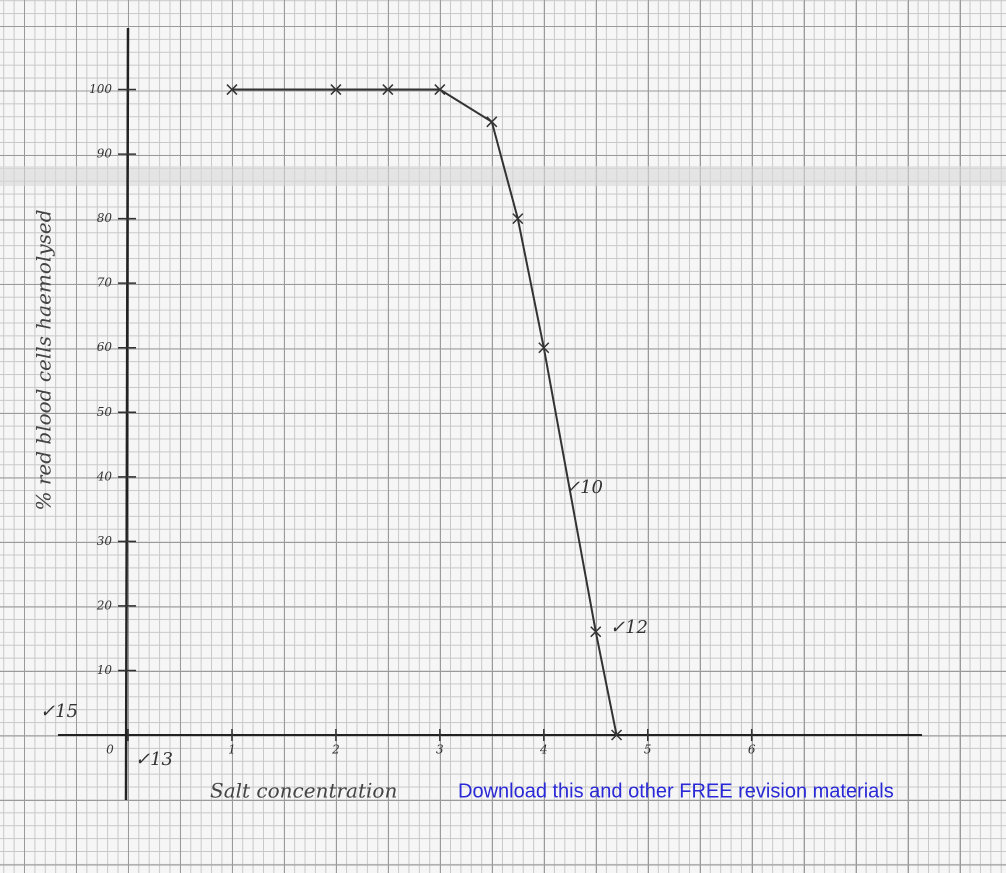 Image resolution: width=1006 pixels, height=873 pixels. What do you see at coordinates (105, 154) in the screenshot?
I see `y-tick-label: 90` at bounding box center [105, 154].